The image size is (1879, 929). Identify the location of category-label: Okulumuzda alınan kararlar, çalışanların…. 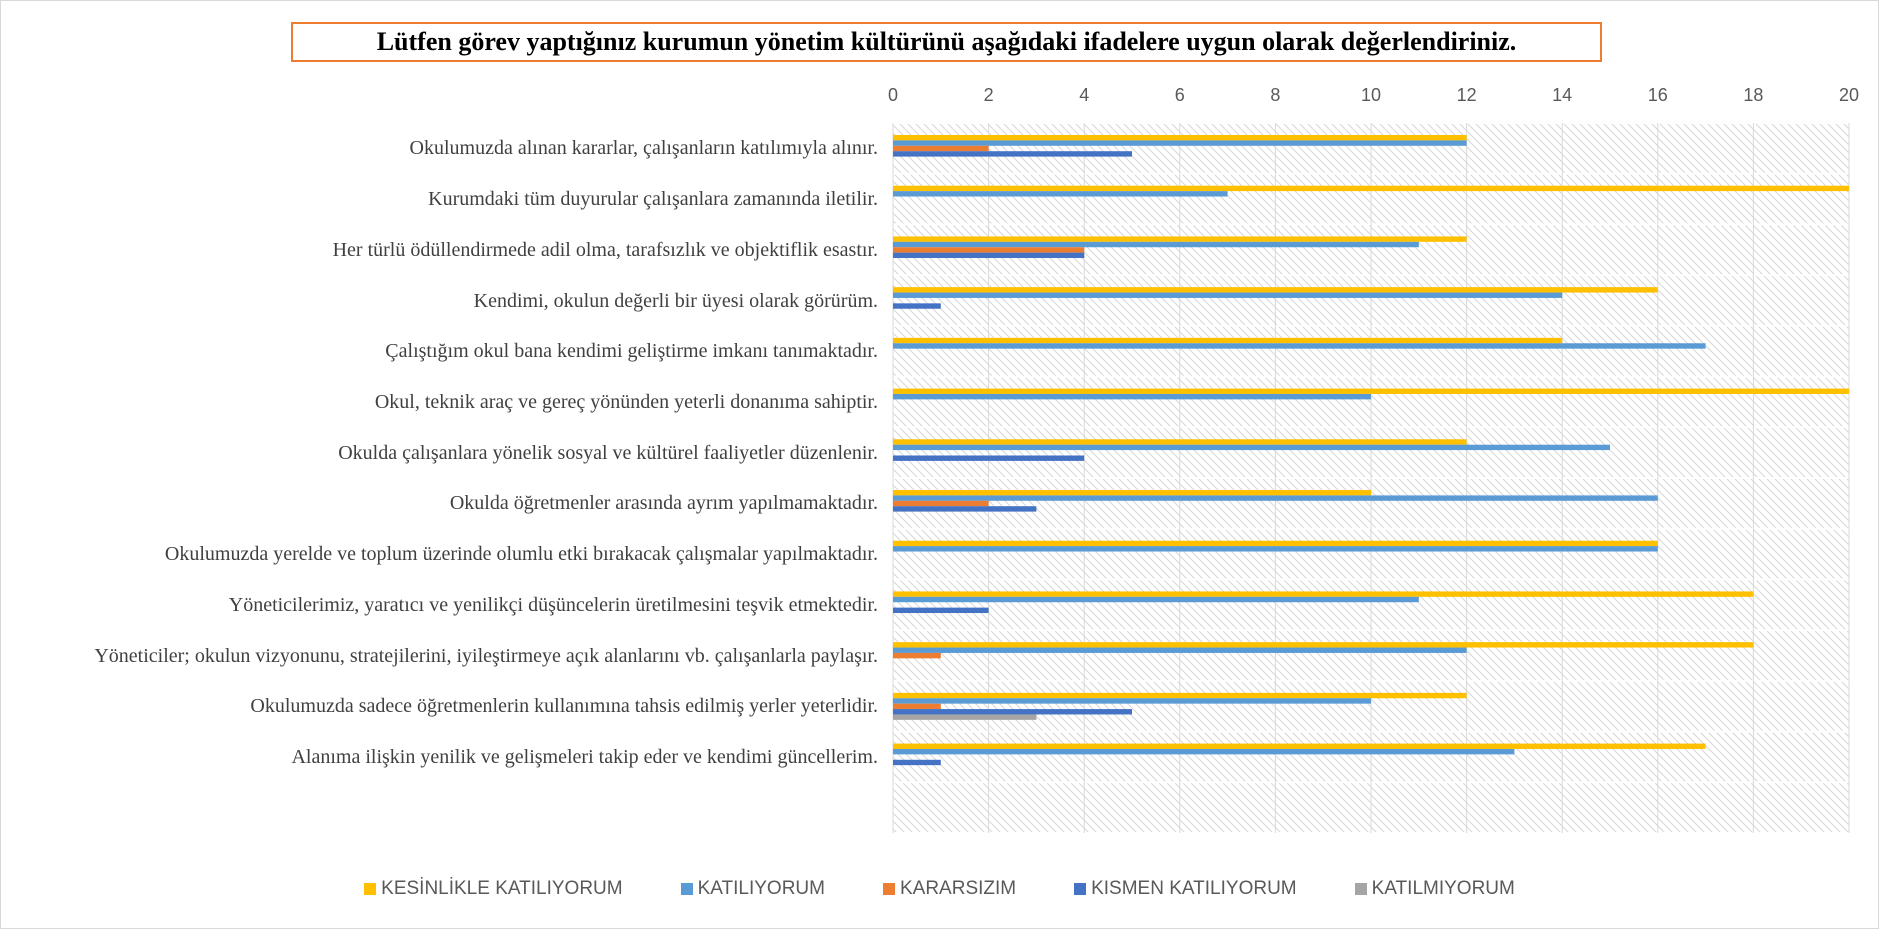
(643, 148).